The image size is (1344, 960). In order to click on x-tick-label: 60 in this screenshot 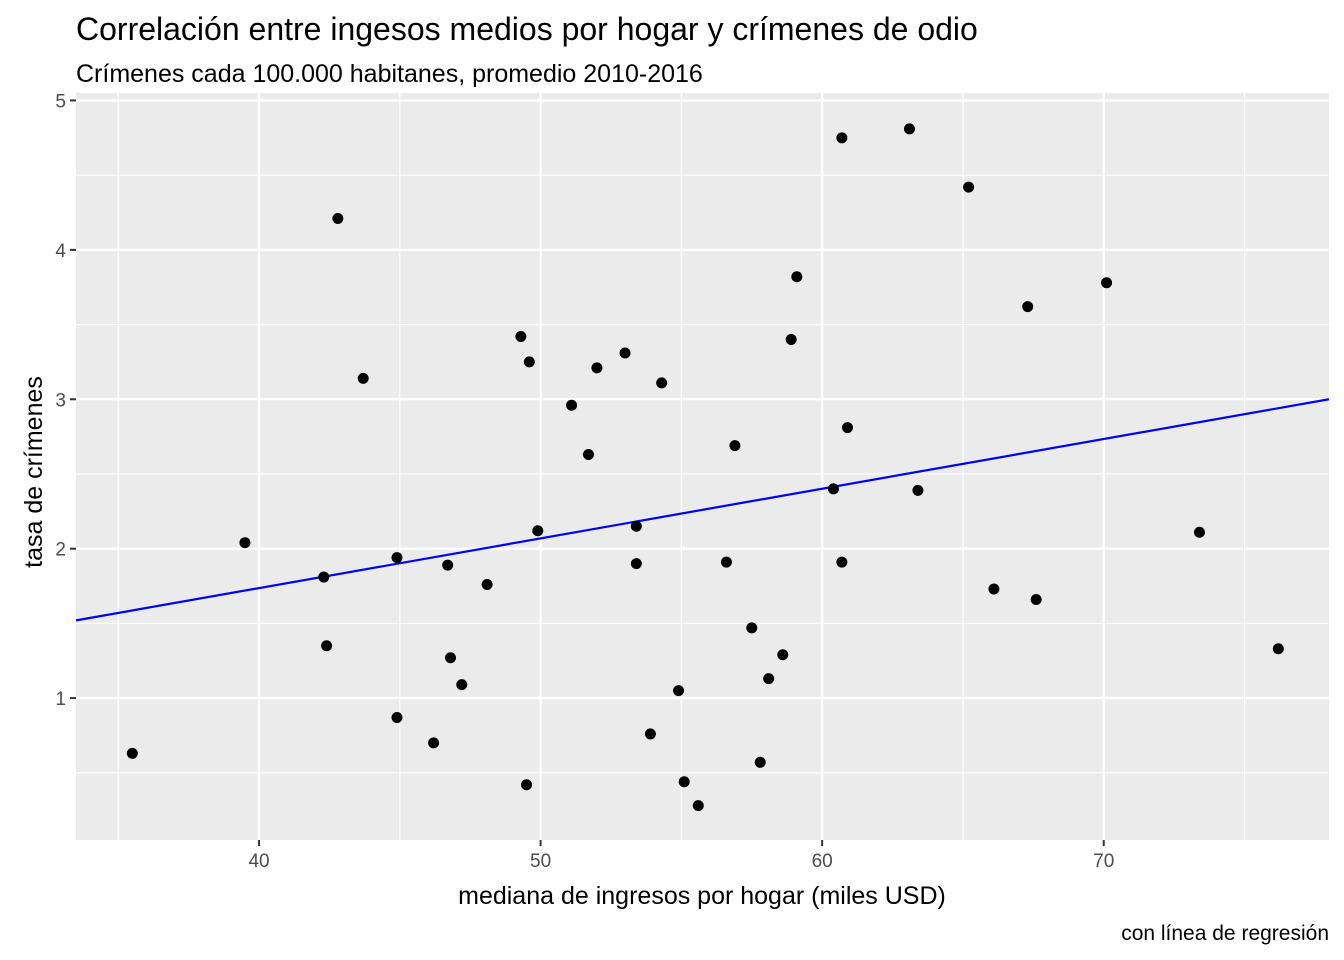, I will do `click(822, 861)`.